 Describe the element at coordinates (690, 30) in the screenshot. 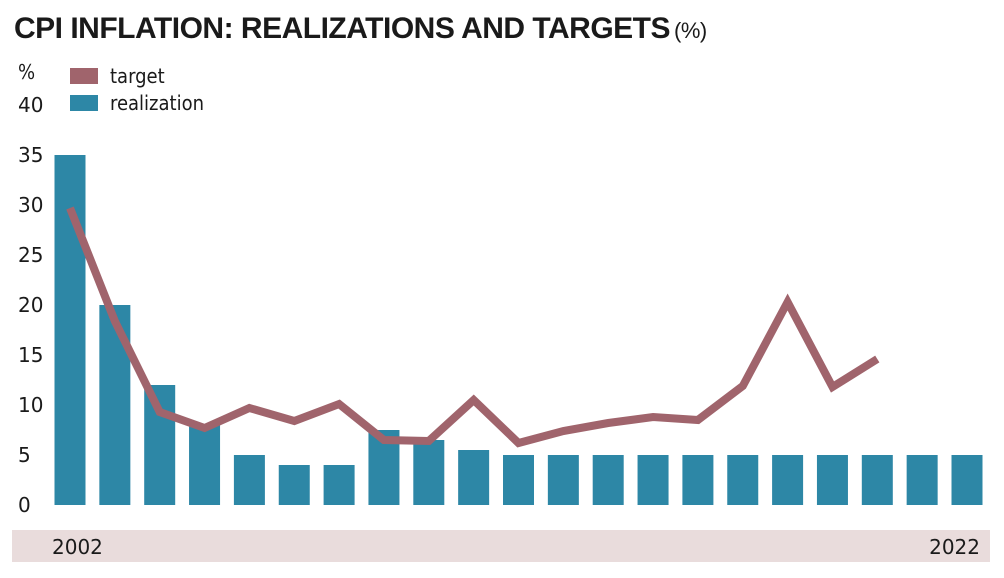

I see `chart-title-unit: (%)` at that location.